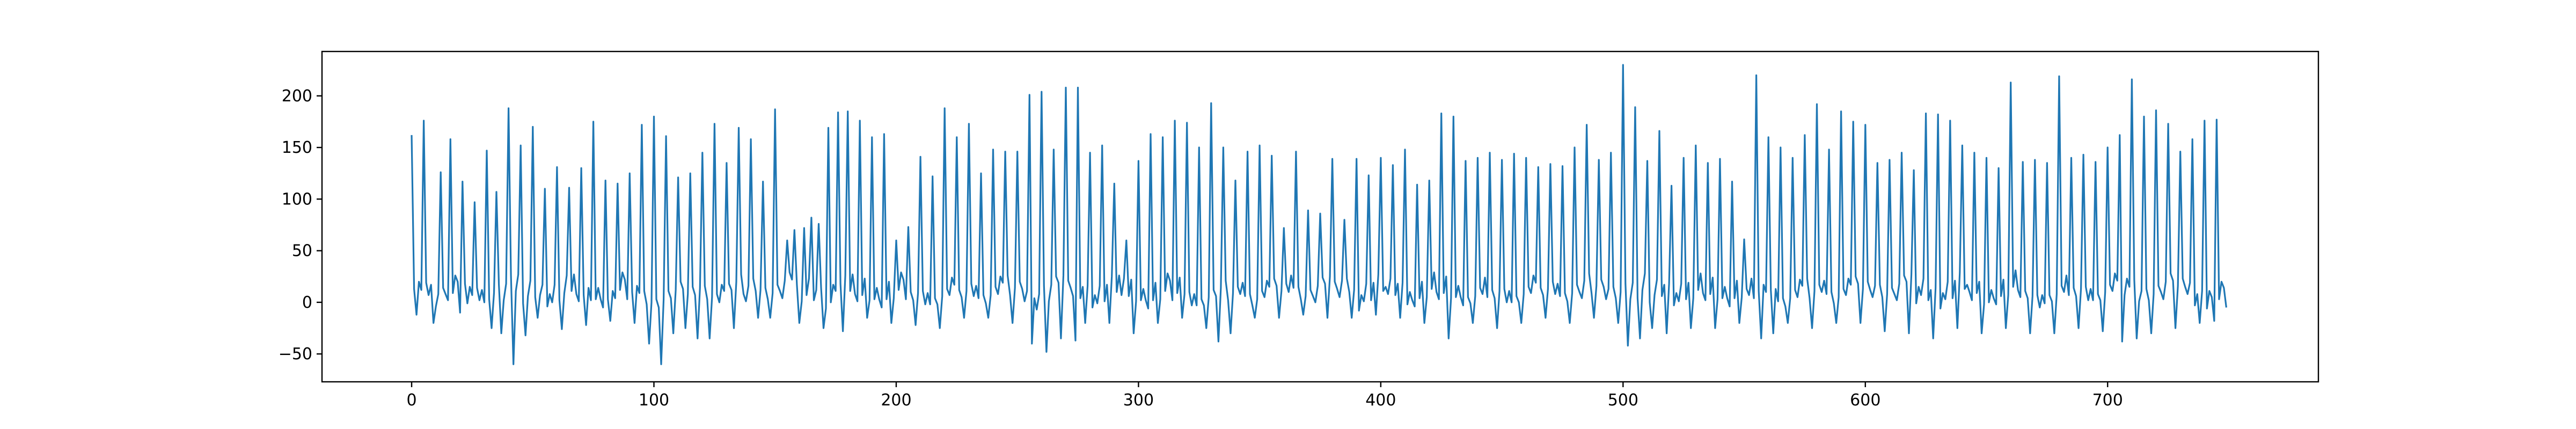  What do you see at coordinates (297, 199) in the screenshot?
I see `y-tick-label: 100` at bounding box center [297, 199].